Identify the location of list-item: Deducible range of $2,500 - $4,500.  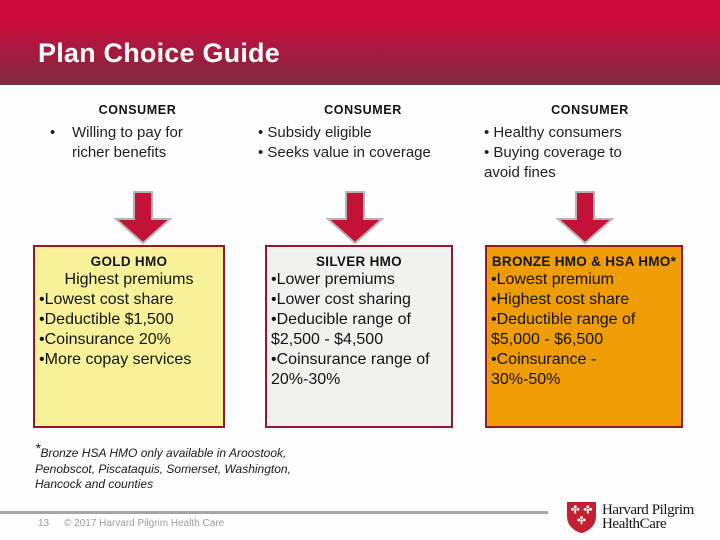
(359, 330).